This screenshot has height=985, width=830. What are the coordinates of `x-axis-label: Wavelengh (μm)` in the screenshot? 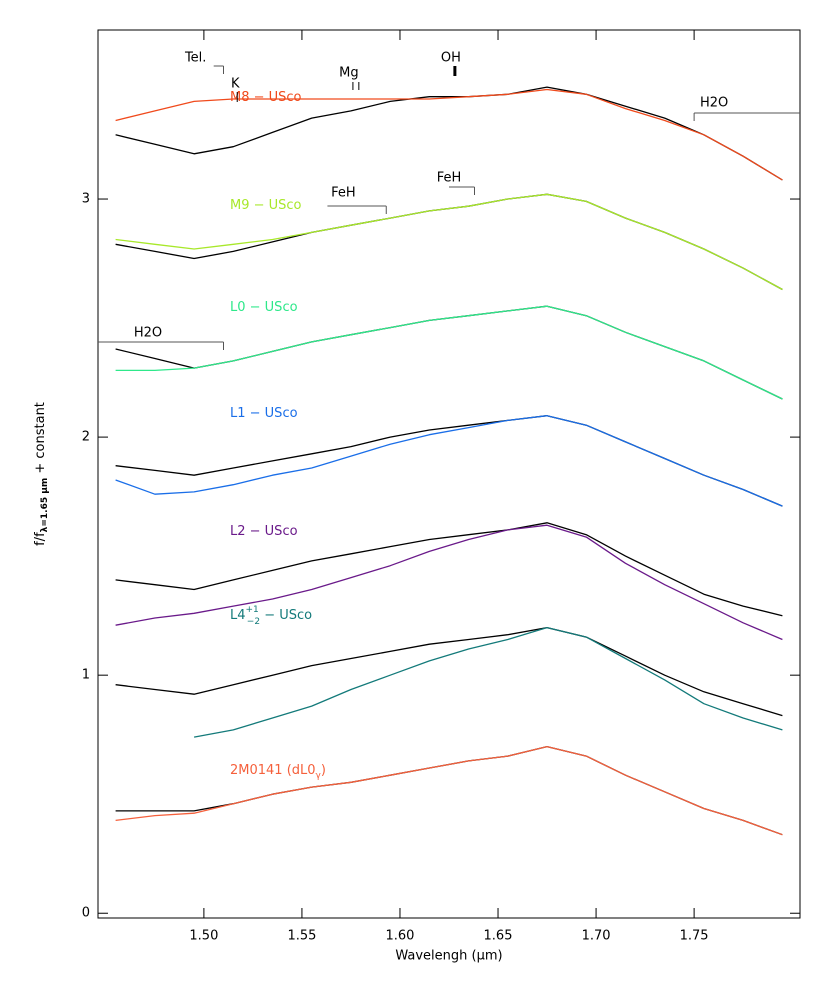 It's located at (448, 956).